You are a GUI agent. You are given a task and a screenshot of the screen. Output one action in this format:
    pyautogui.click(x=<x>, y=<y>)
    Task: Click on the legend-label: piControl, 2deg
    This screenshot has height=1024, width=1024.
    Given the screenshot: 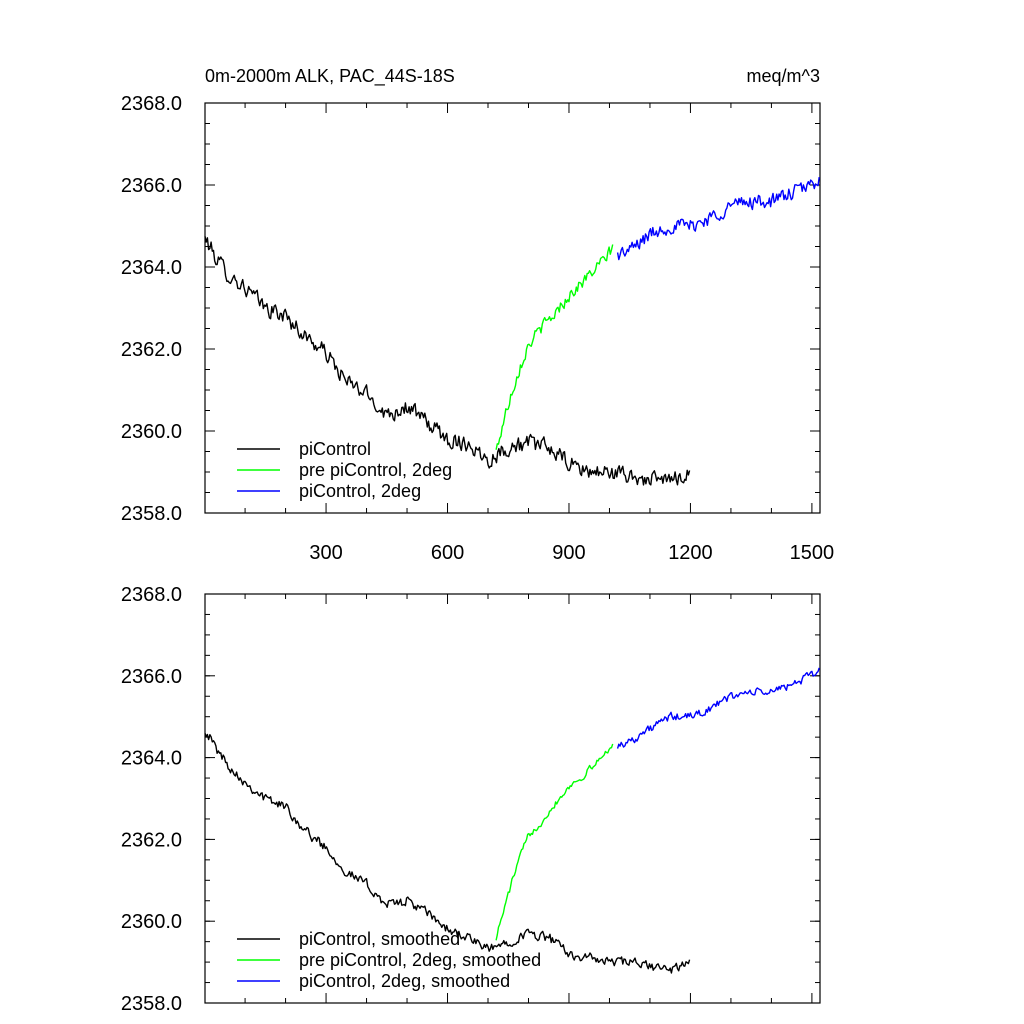 What is the action you would take?
    pyautogui.click(x=360, y=491)
    